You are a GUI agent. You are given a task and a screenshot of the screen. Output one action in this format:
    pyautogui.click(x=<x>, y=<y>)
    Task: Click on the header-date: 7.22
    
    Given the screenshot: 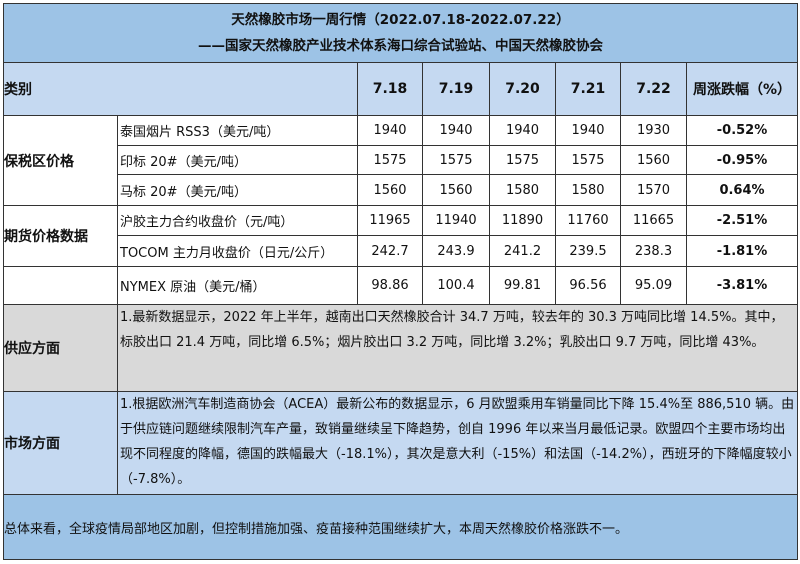 What is the action you would take?
    pyautogui.click(x=653, y=89)
    